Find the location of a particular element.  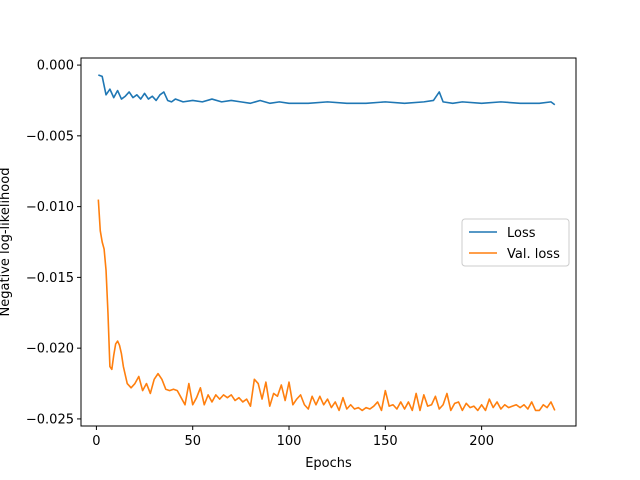

legend-entry: Val. loss is located at coordinates (533, 254).